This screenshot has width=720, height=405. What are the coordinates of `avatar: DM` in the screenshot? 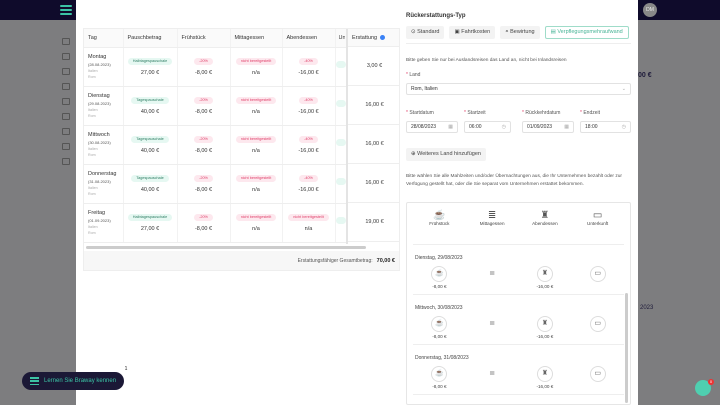 It's located at (650, 10).